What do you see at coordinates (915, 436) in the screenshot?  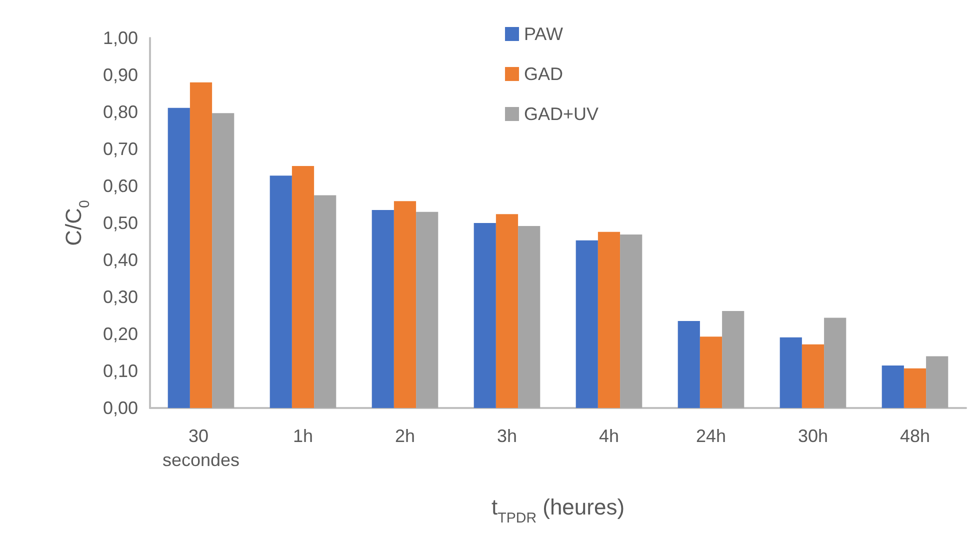 I see `x-tick-label: 48h` at bounding box center [915, 436].